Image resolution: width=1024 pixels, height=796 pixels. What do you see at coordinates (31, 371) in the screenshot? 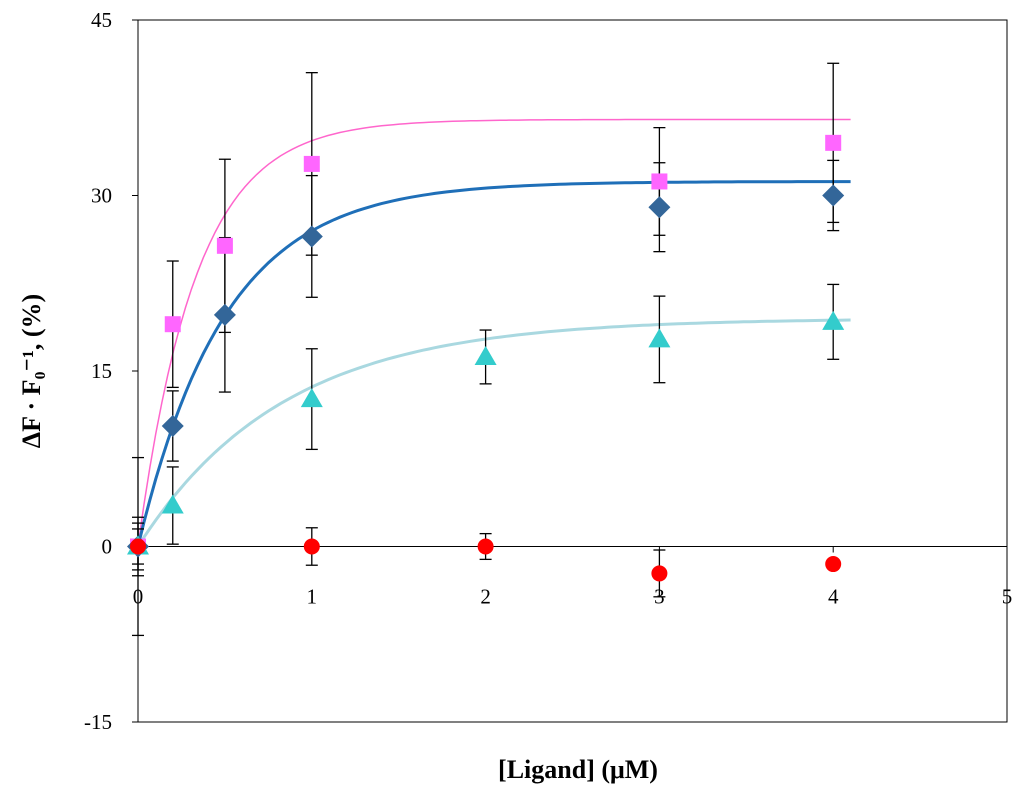
I see `y-axis-title: ΔF · F₀⁻¹, (%)` at bounding box center [31, 371].